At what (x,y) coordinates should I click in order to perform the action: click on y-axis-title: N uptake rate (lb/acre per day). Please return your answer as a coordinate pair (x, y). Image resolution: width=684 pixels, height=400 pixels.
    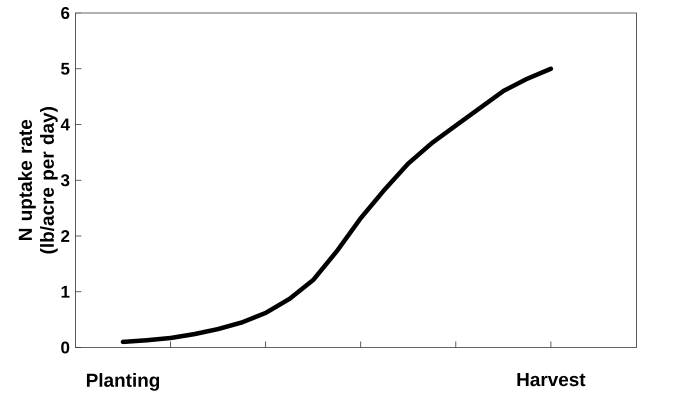
    Looking at the image, I should click on (38, 180).